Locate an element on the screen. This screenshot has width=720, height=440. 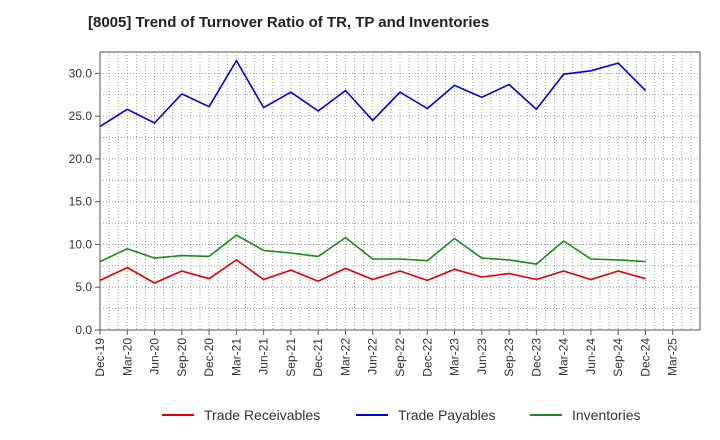
x-tick-label: Dec-21 is located at coordinates (318, 357).